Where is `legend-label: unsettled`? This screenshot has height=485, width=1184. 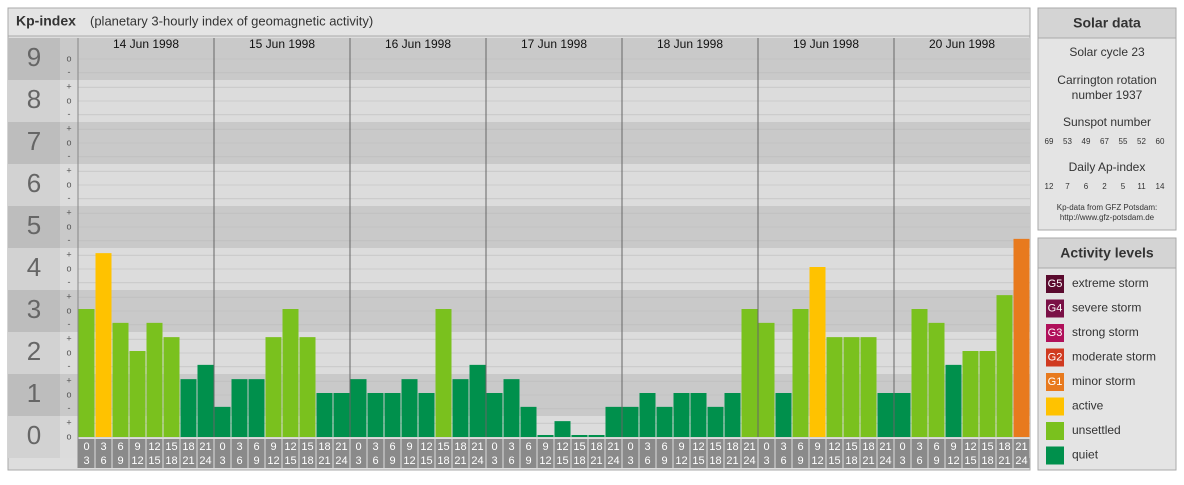 legend-label: unsettled is located at coordinates (1096, 430).